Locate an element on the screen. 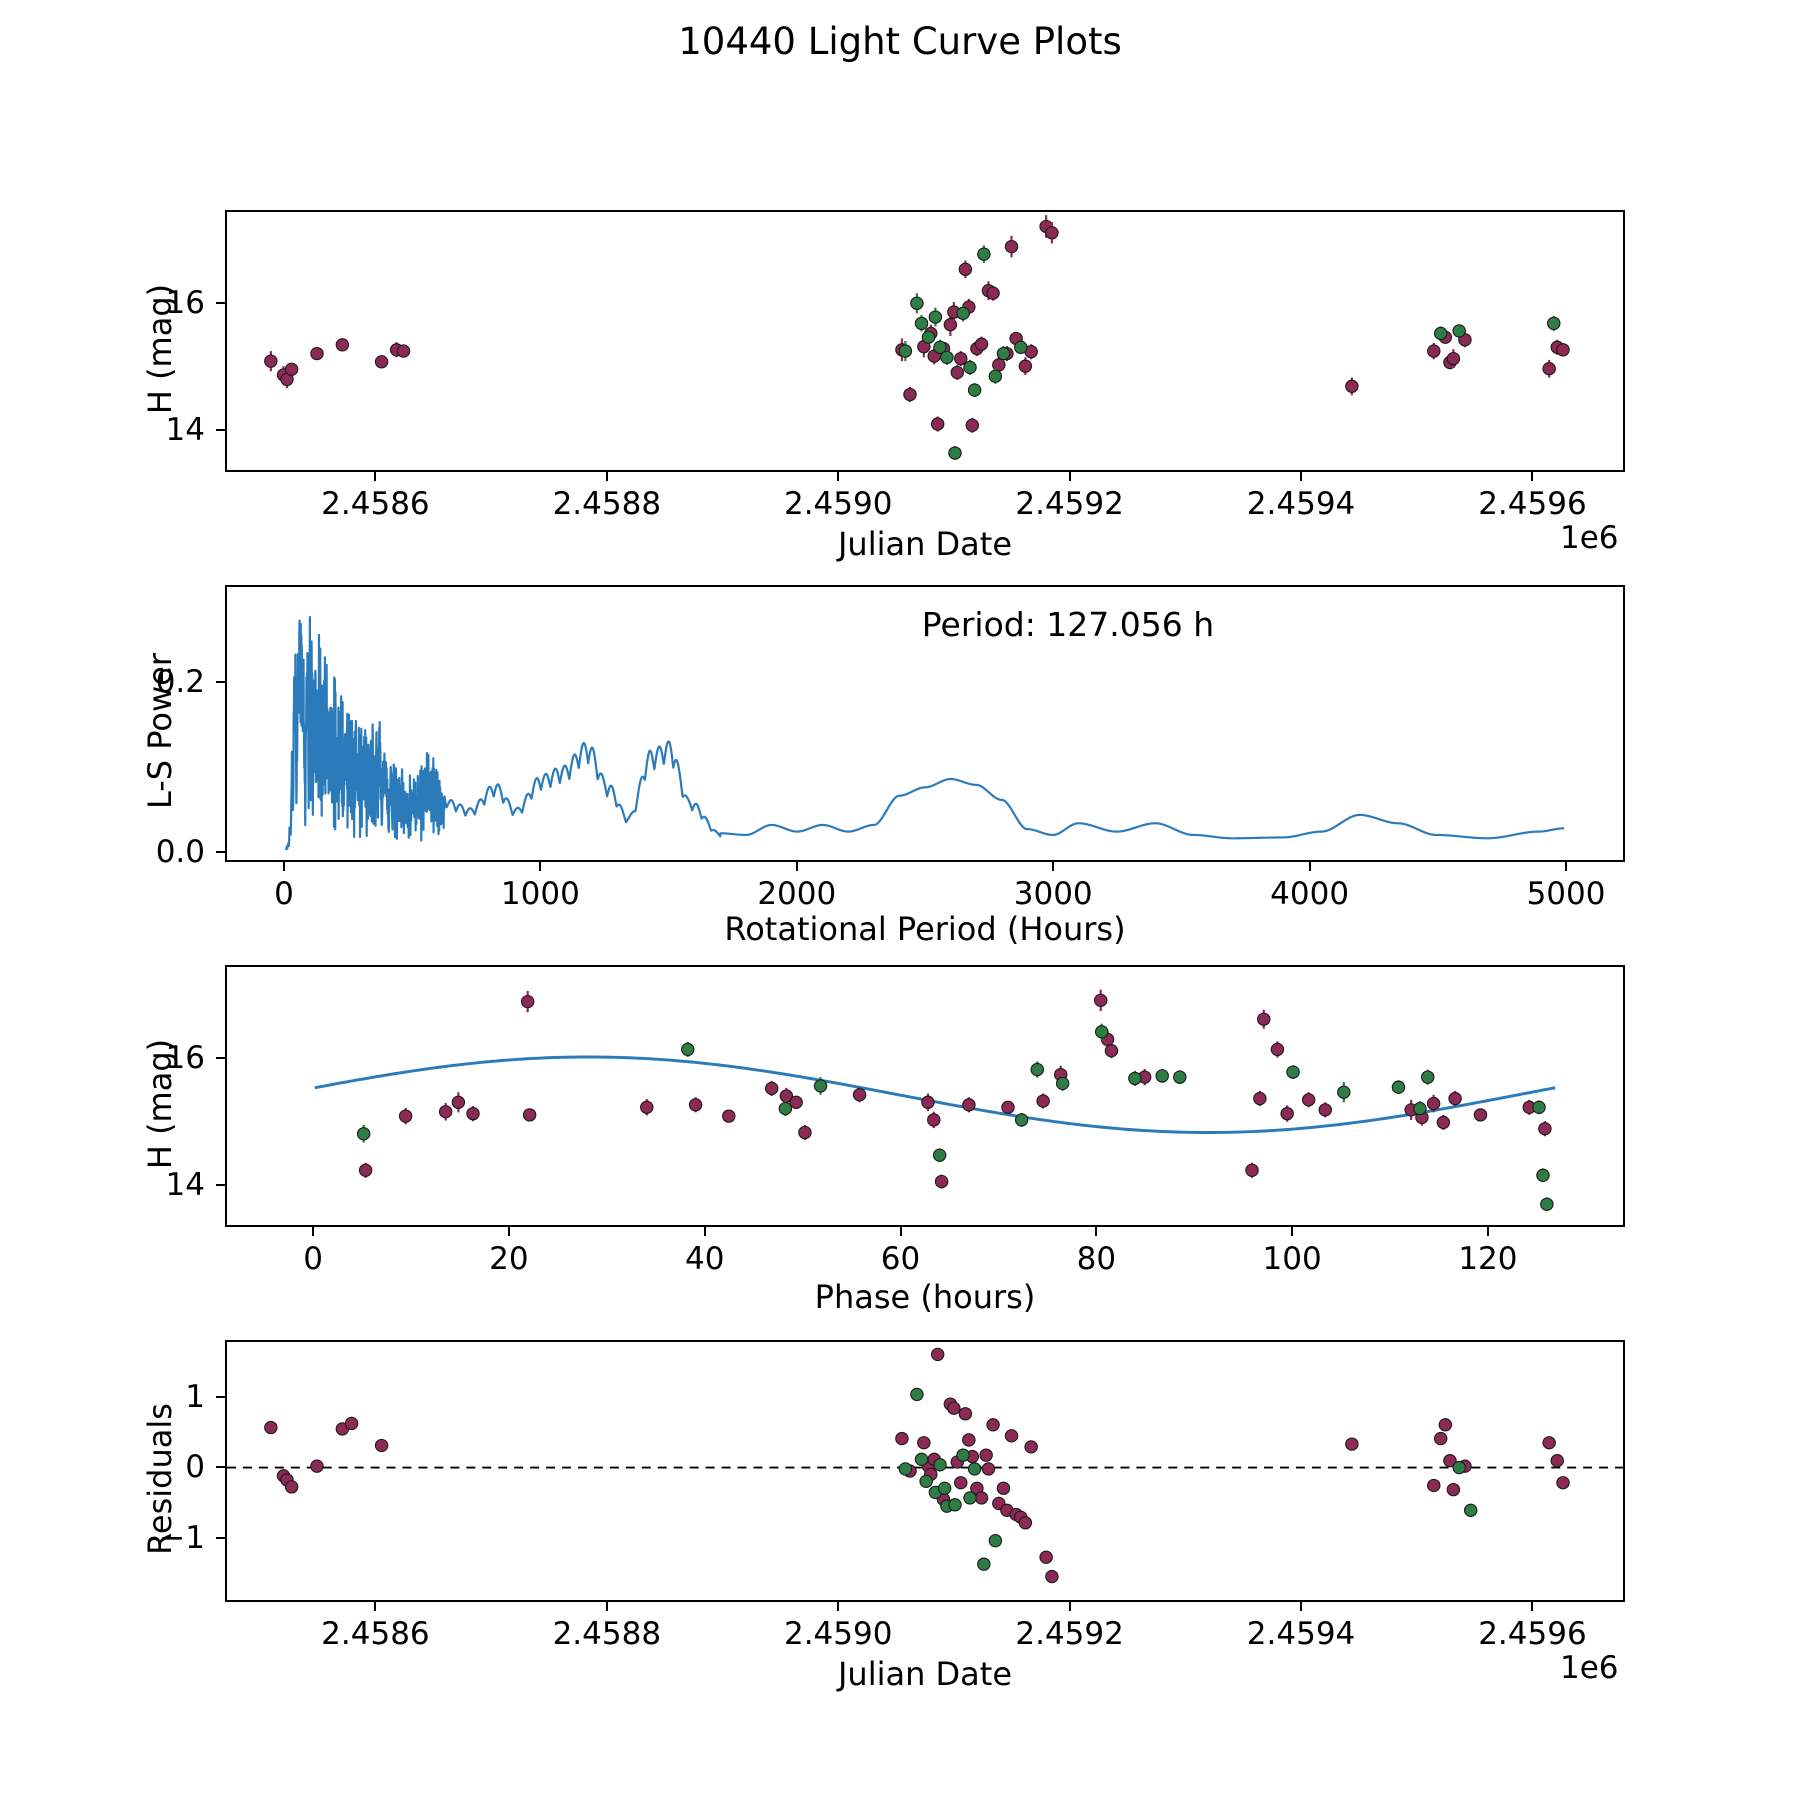 The image size is (1800, 1800). residuals-xaxis-label: Julian Date is located at coordinates (925, 1674).